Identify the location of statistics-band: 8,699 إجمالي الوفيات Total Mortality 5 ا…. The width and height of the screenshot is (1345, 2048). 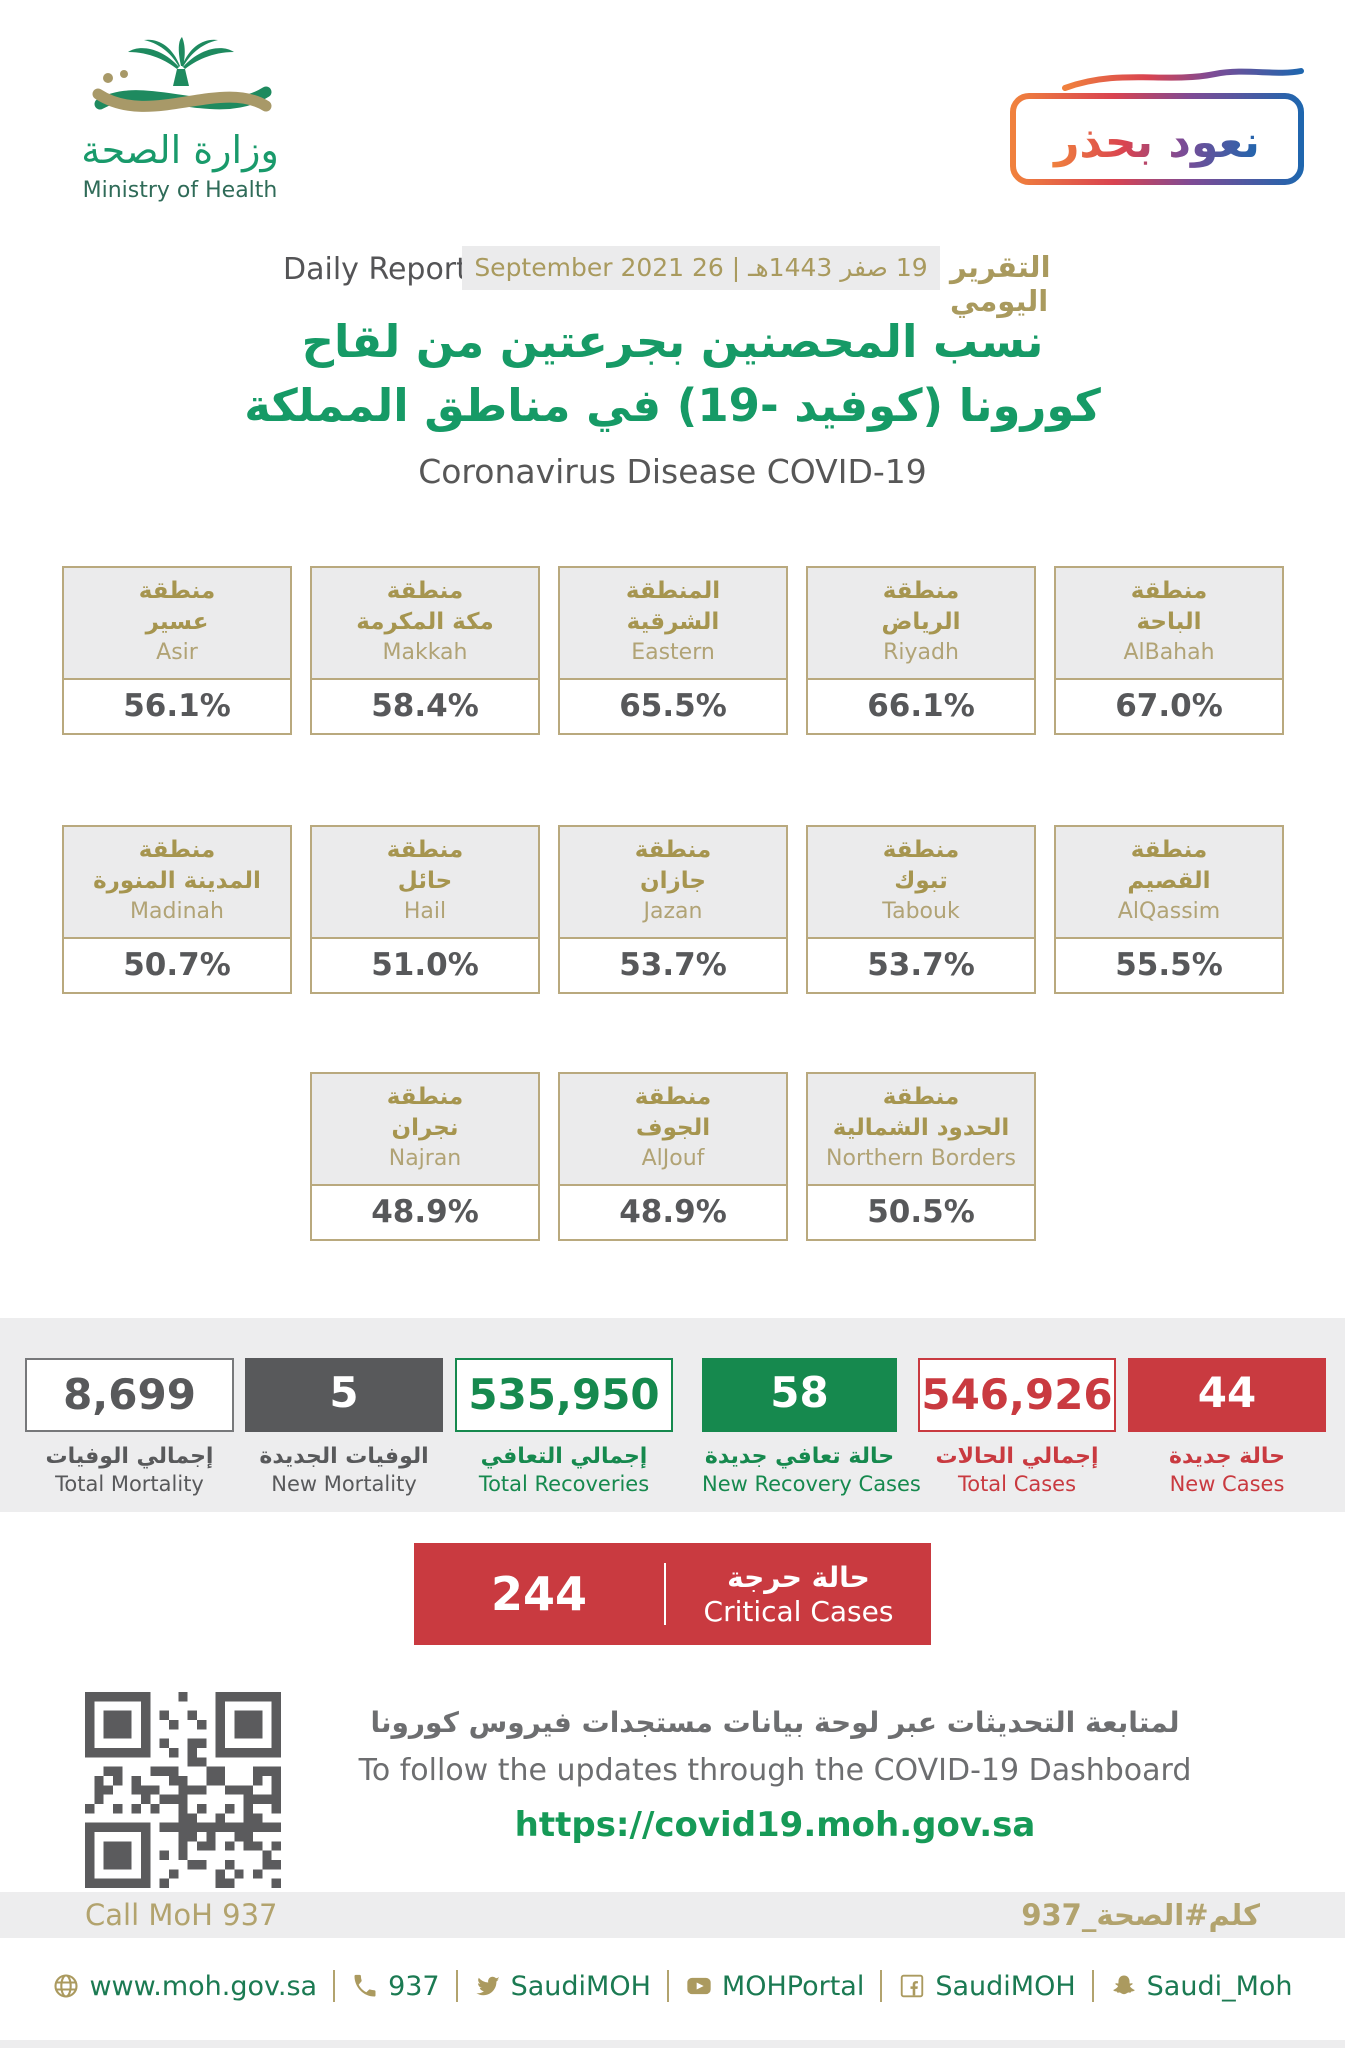
(672, 1415).